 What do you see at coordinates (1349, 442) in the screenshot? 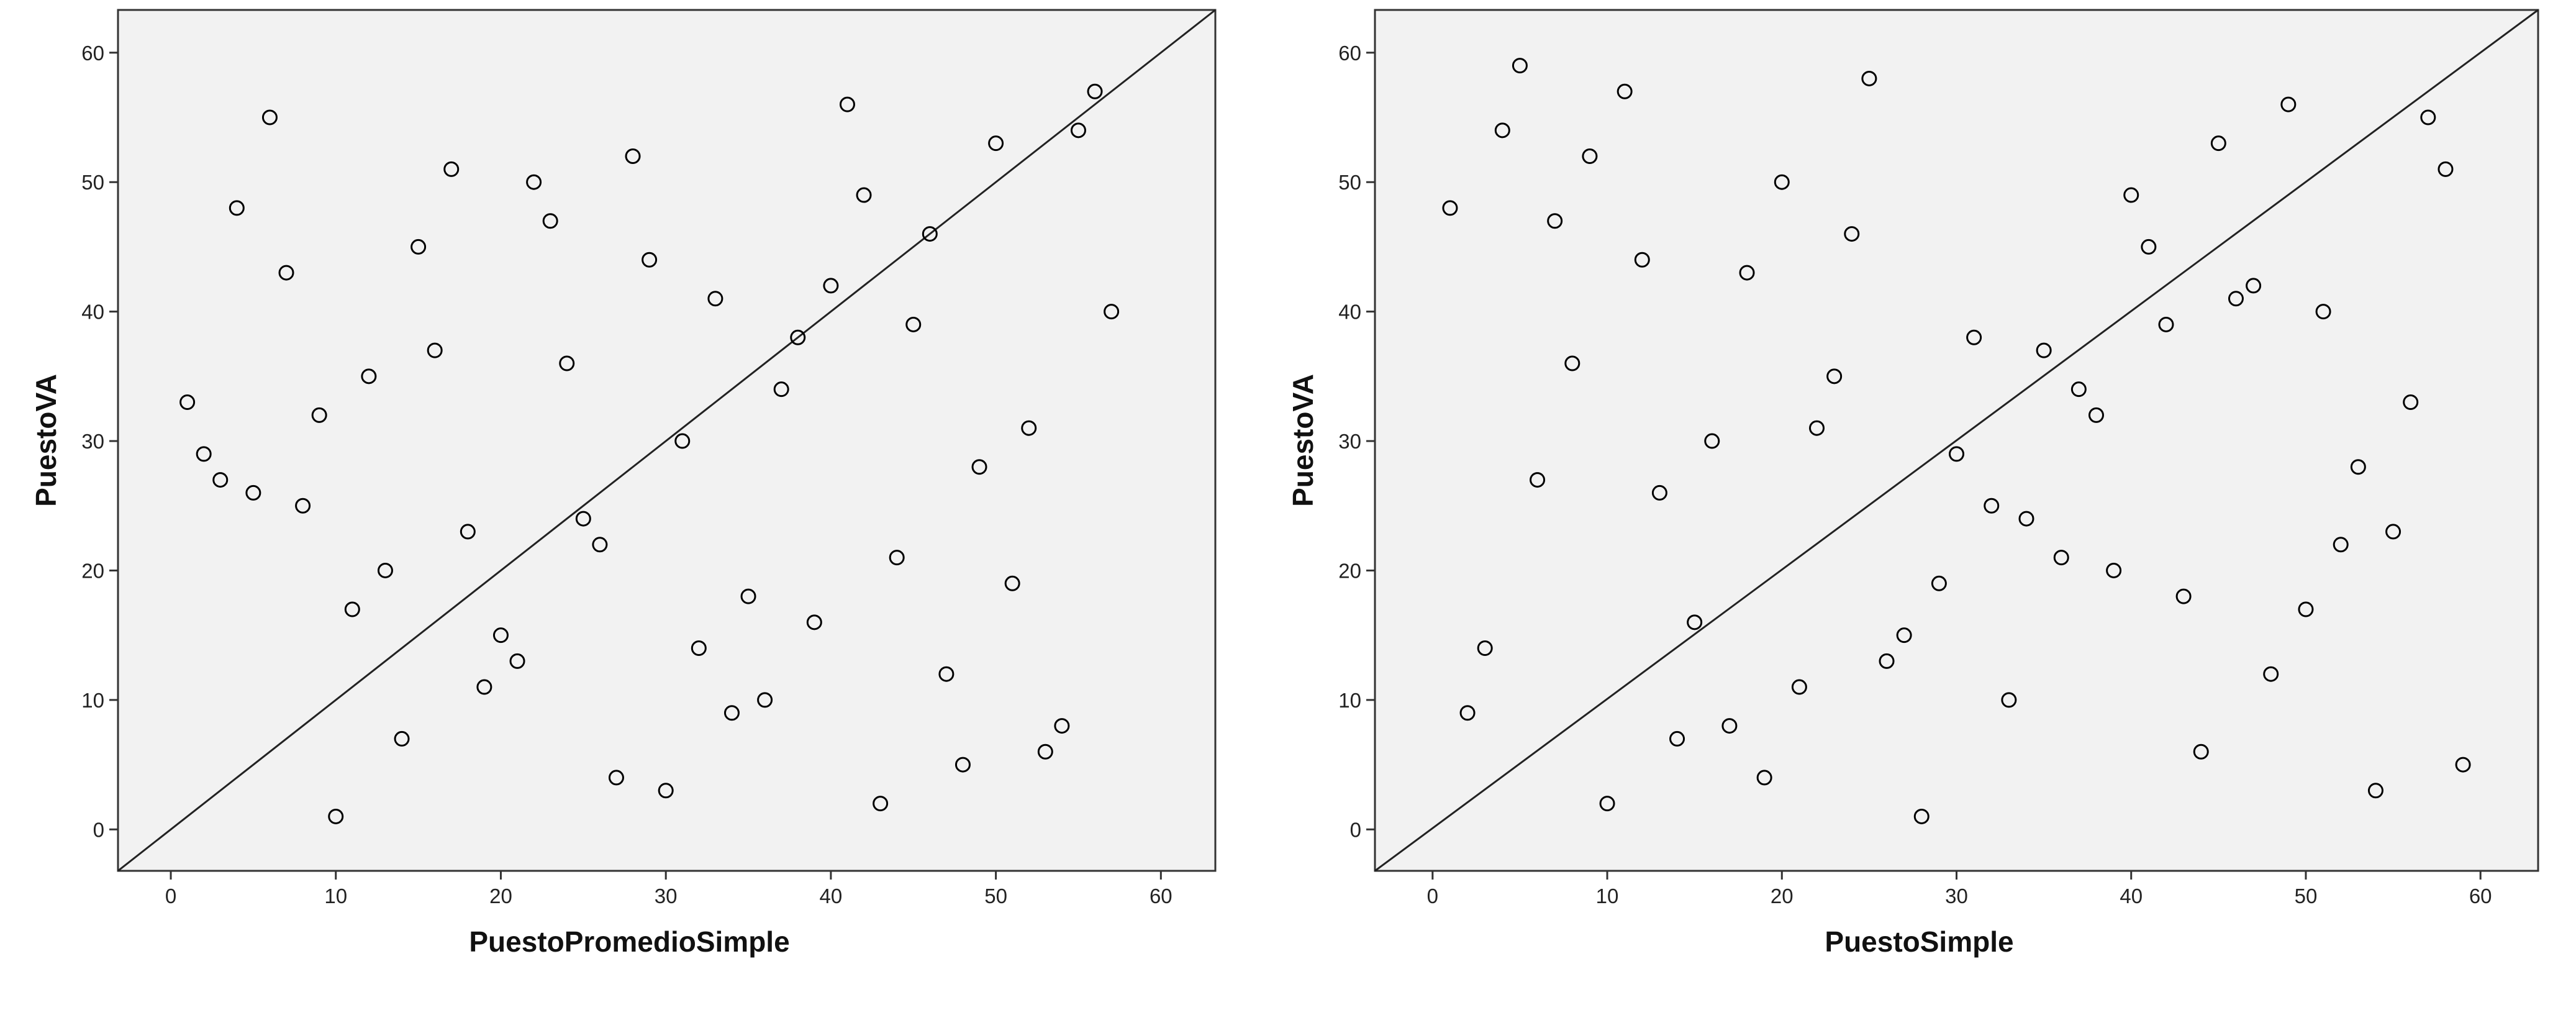
I see `y-tick-label: 30` at bounding box center [1349, 442].